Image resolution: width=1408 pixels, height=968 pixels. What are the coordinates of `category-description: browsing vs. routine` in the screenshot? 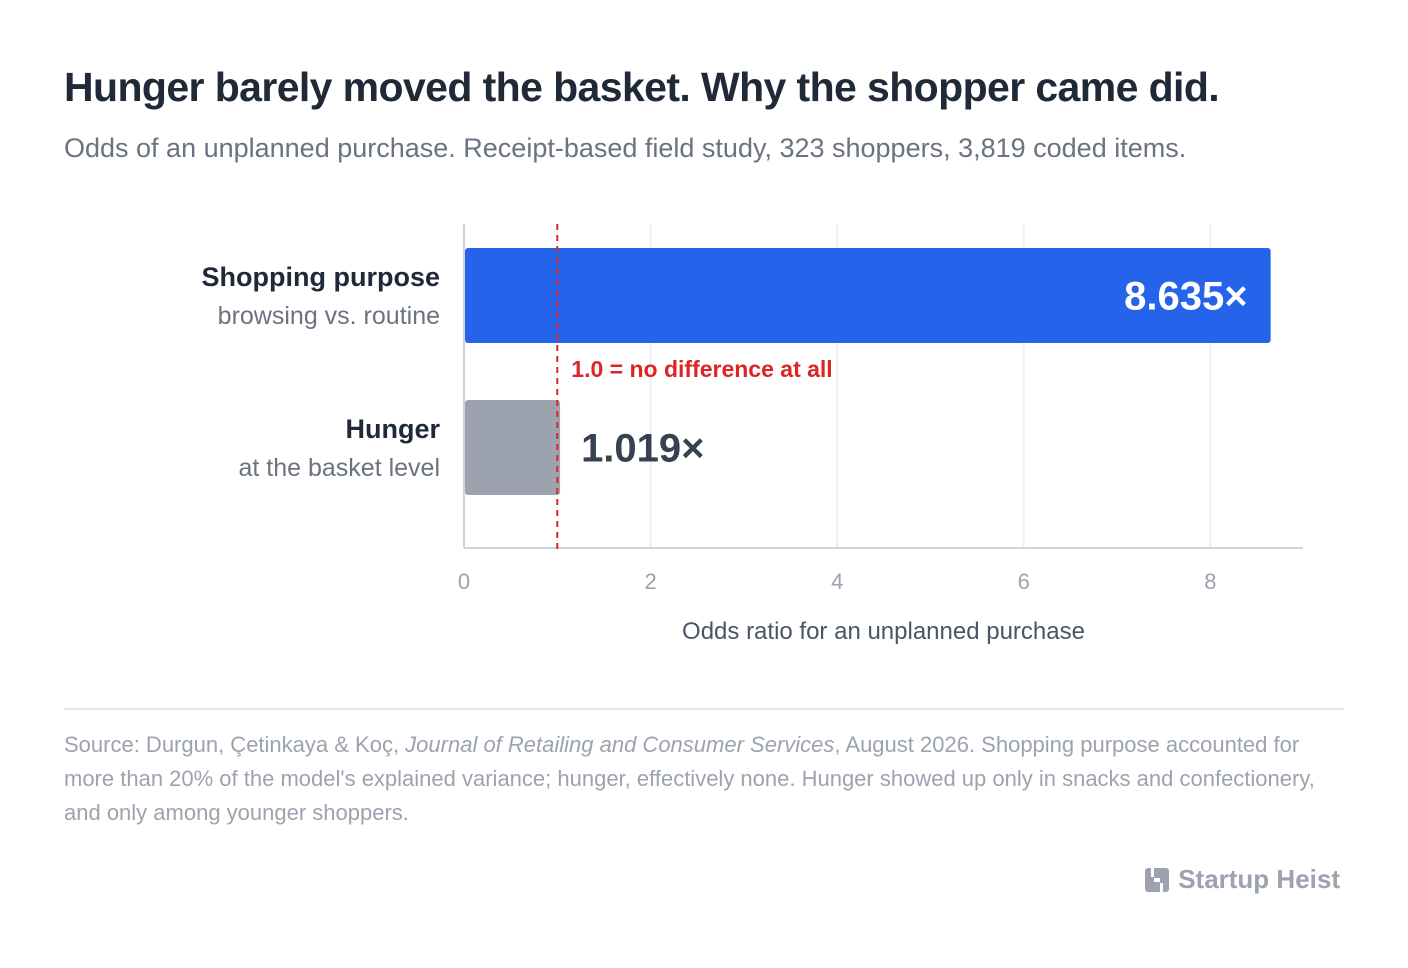 It's located at (329, 316).